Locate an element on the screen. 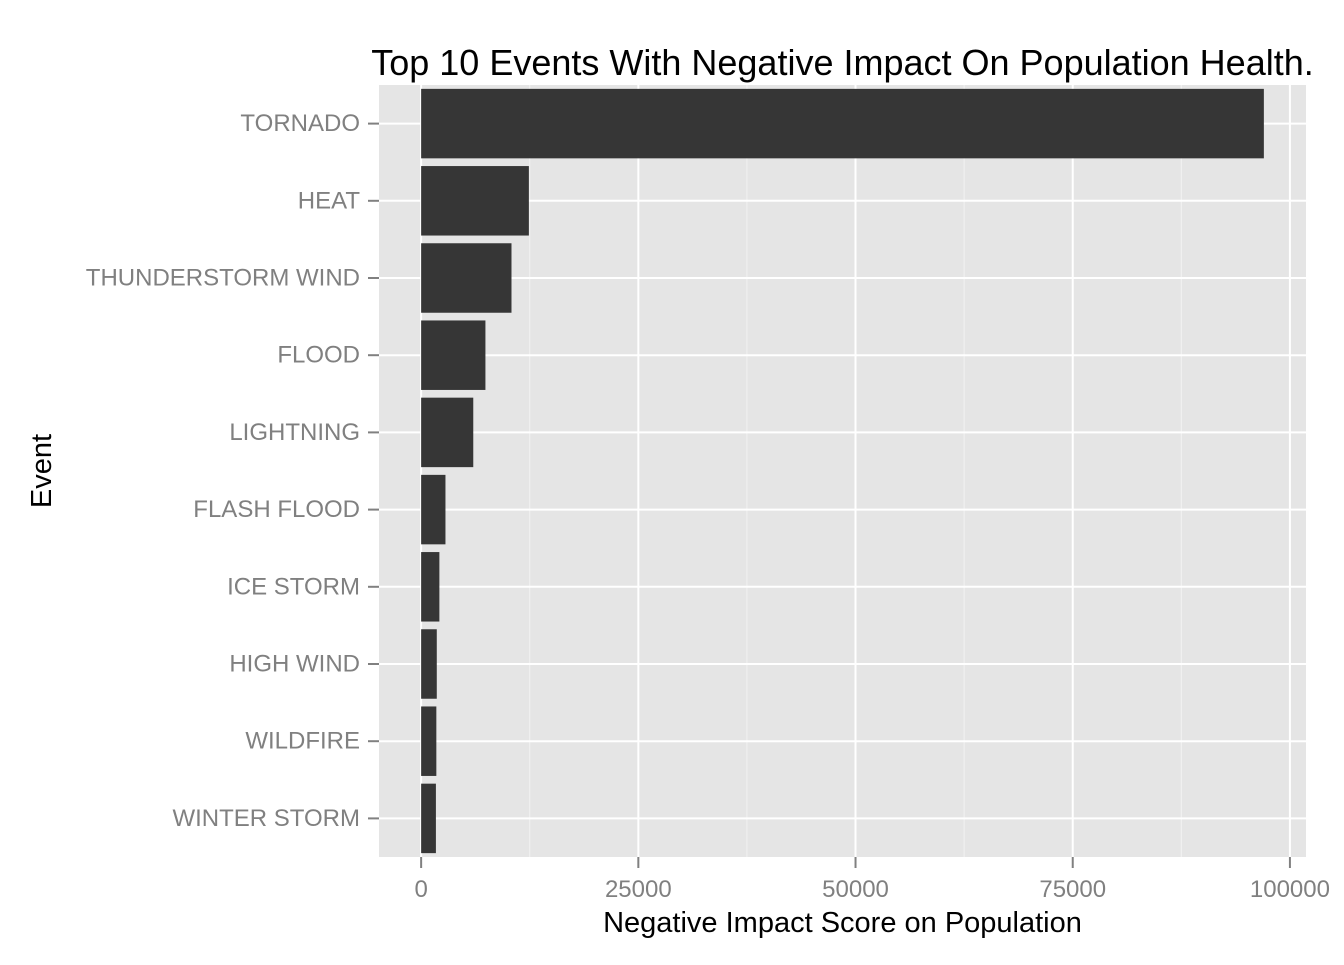  y-axis-label: Event is located at coordinates (42, 471).